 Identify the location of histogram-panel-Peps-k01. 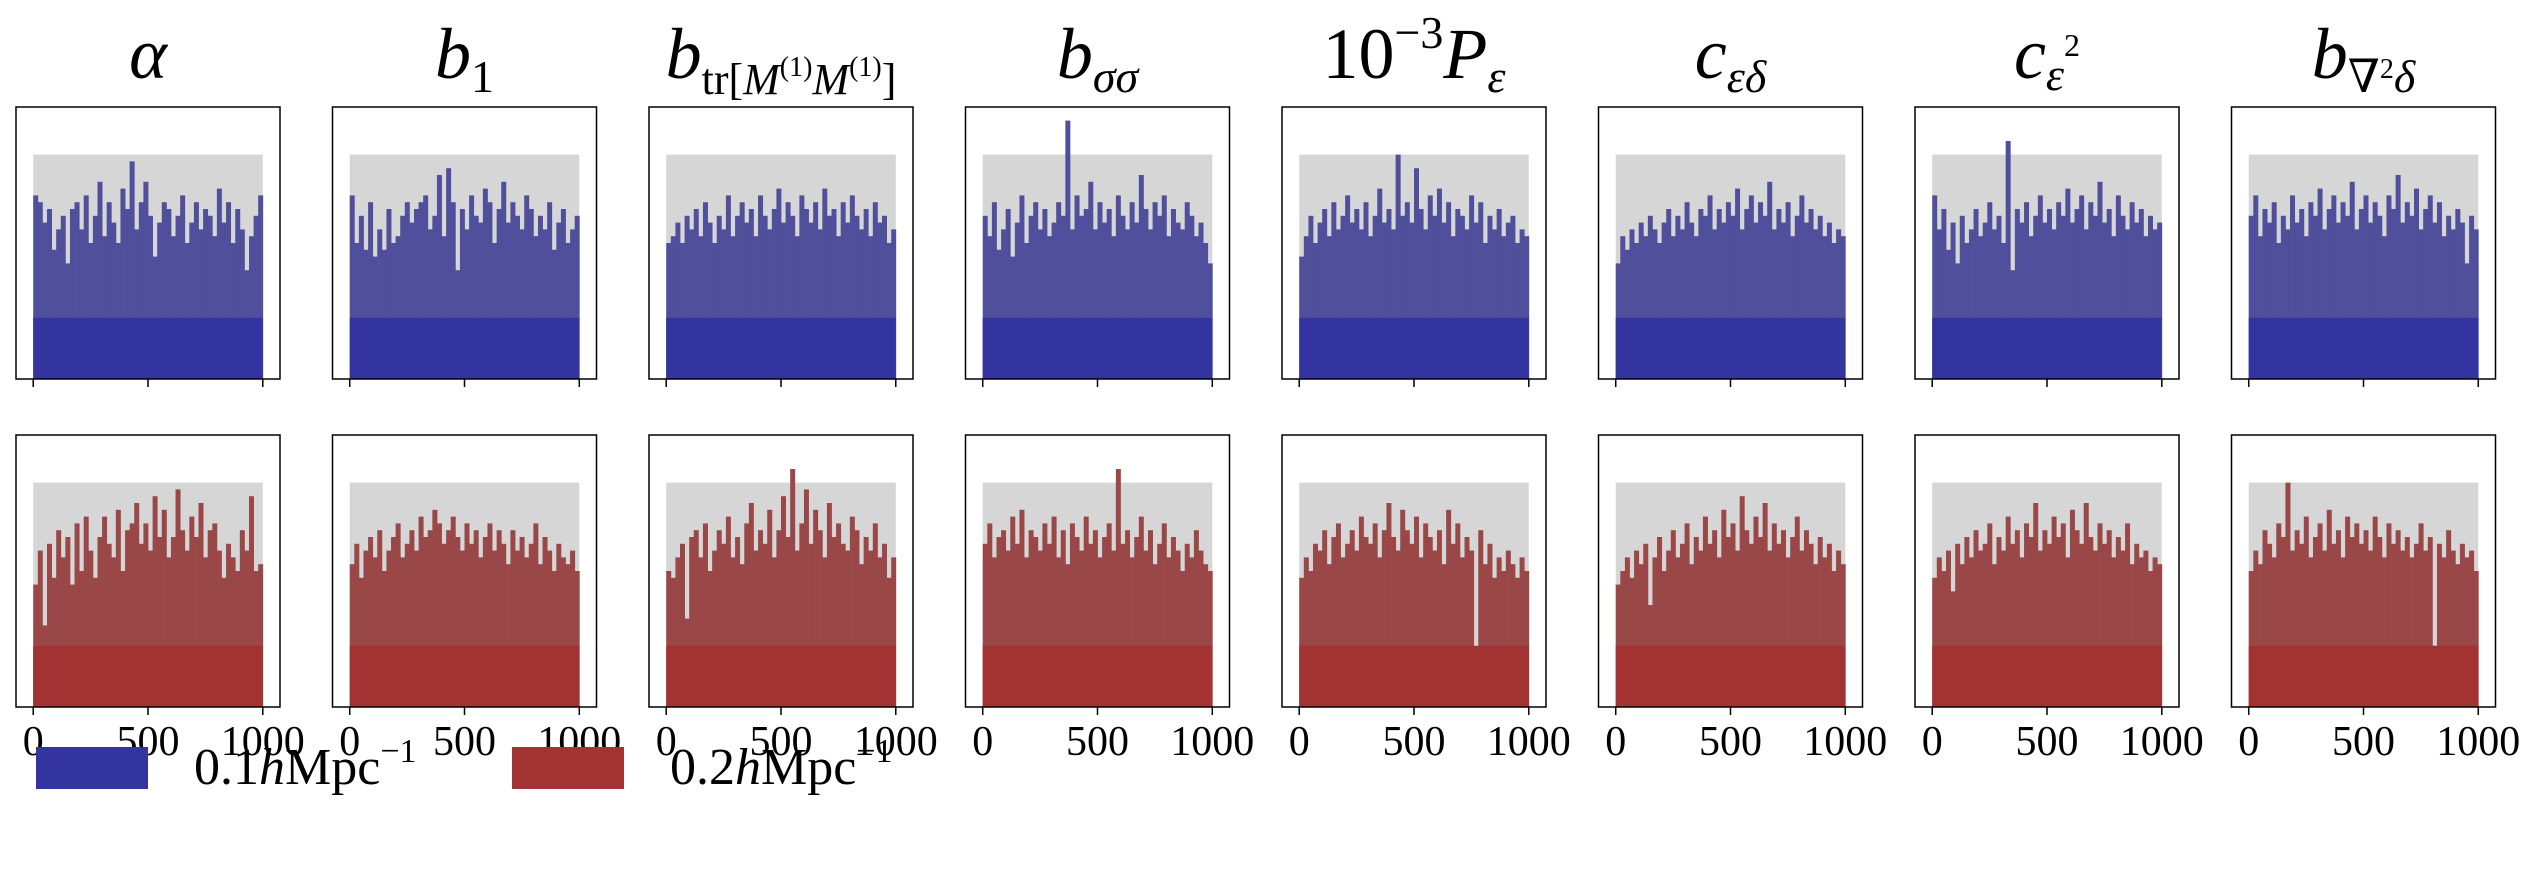
(1414, 246).